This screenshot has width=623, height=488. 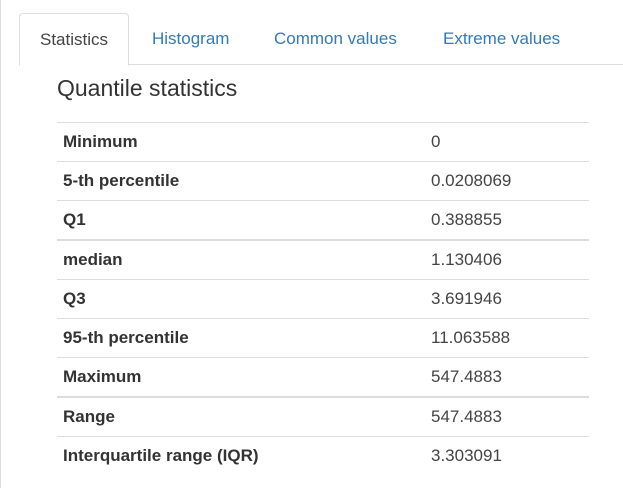 I want to click on tab-extreme-values: Extreme values, so click(x=502, y=38).